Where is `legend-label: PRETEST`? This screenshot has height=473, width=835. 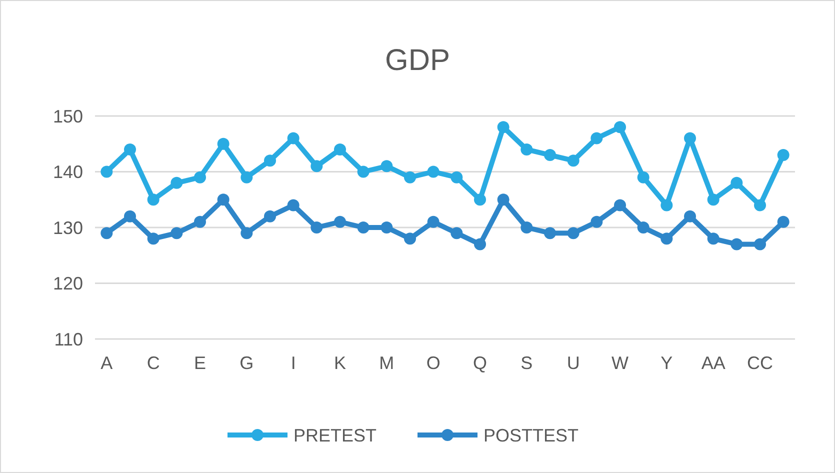 legend-label: PRETEST is located at coordinates (335, 435).